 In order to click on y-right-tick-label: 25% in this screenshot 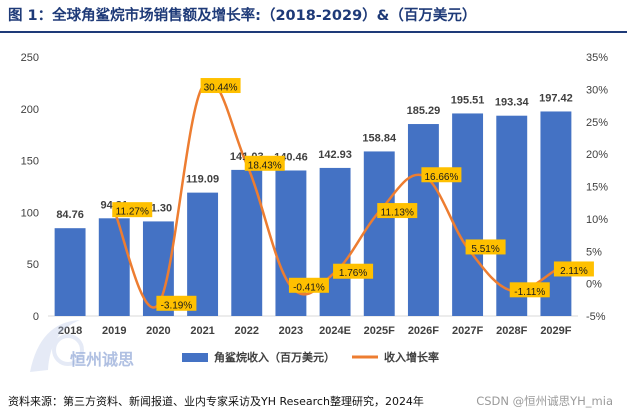, I will do `click(597, 123)`.